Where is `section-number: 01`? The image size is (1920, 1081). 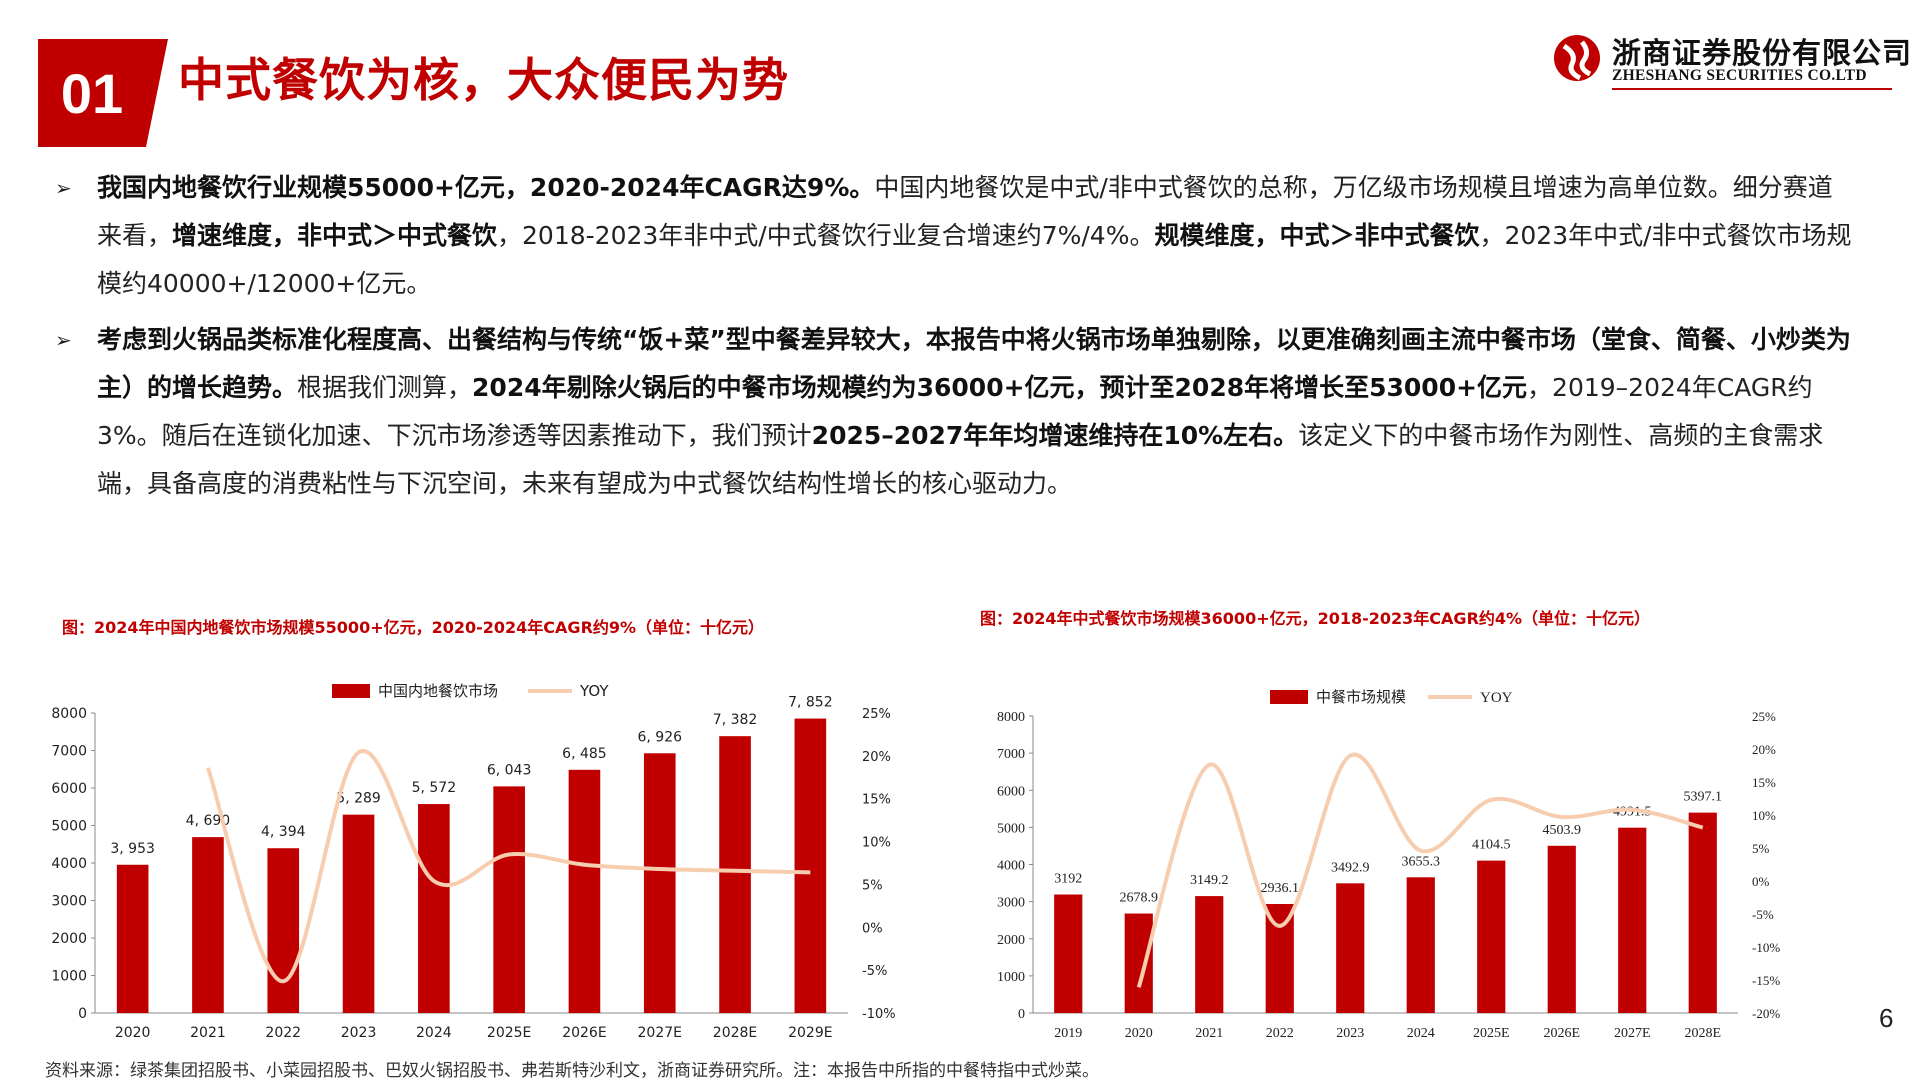 section-number: 01 is located at coordinates (92, 93).